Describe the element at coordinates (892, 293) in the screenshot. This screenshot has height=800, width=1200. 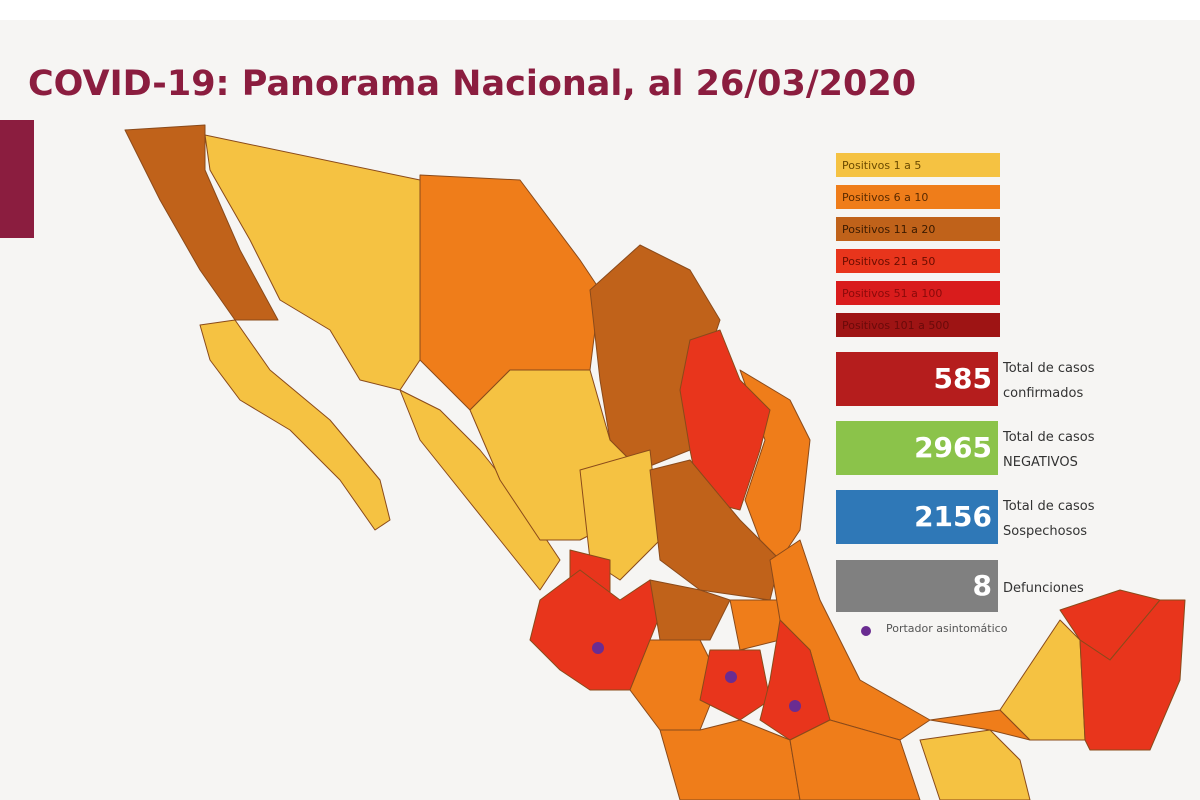
I see `legend-label: Positivos 51 a 100` at that location.